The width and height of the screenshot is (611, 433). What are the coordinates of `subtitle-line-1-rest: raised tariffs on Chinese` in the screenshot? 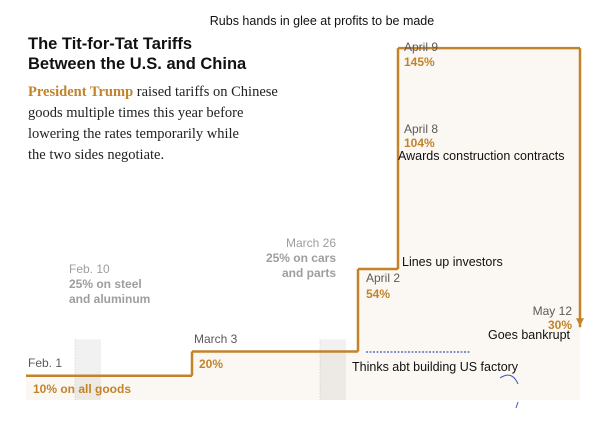 It's located at (205, 92).